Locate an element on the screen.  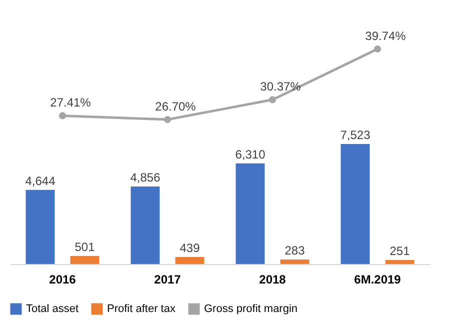
x-tick-label: 6M.2019 is located at coordinates (378, 279).